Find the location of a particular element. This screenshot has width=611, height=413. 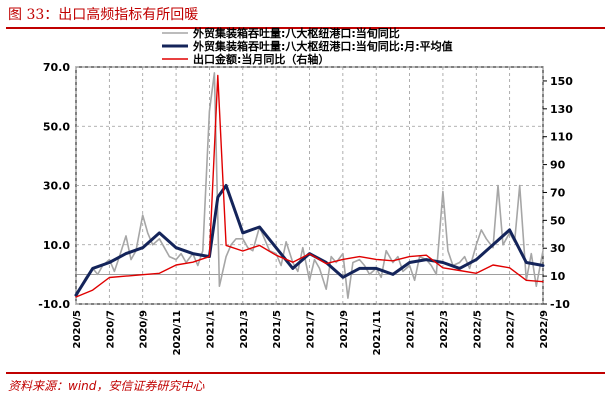

x-tick-label: 2022/9 is located at coordinates (544, 329).